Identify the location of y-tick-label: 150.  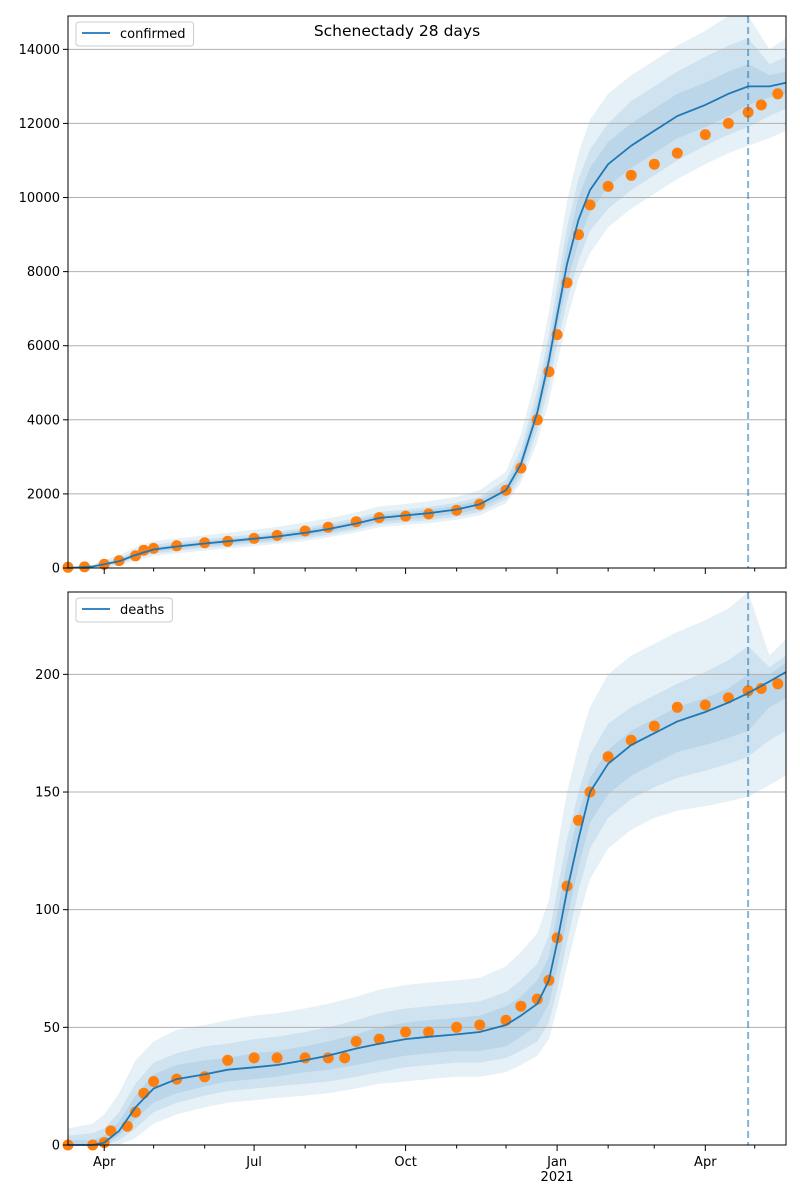
(47, 793).